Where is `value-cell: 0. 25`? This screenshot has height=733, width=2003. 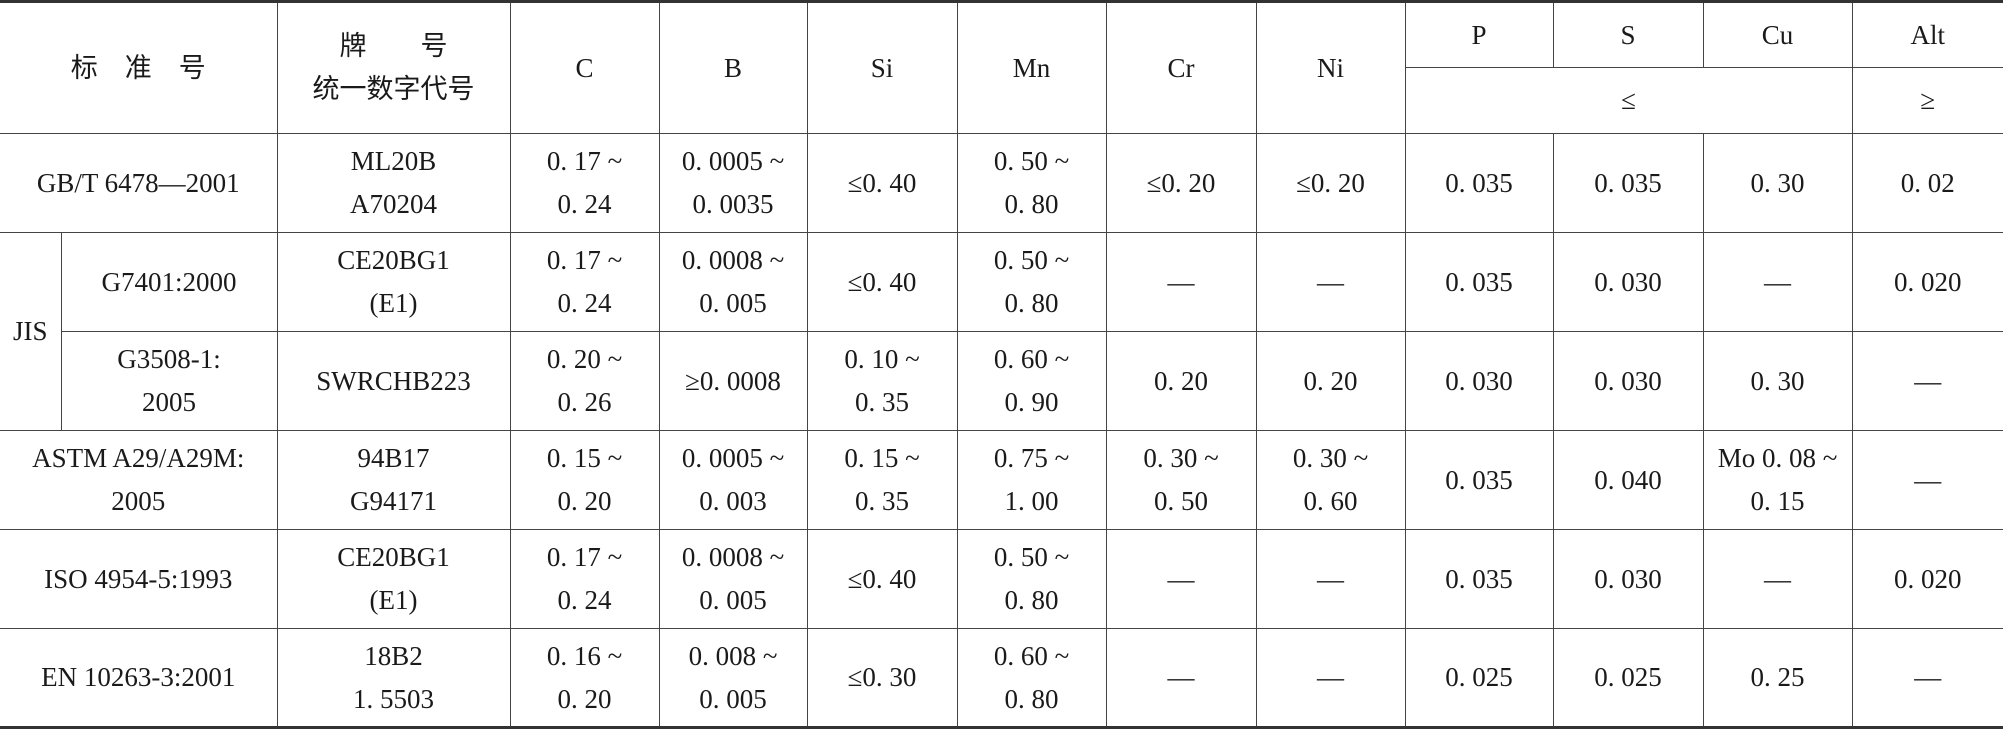 value-cell: 0. 25 is located at coordinates (1777, 678).